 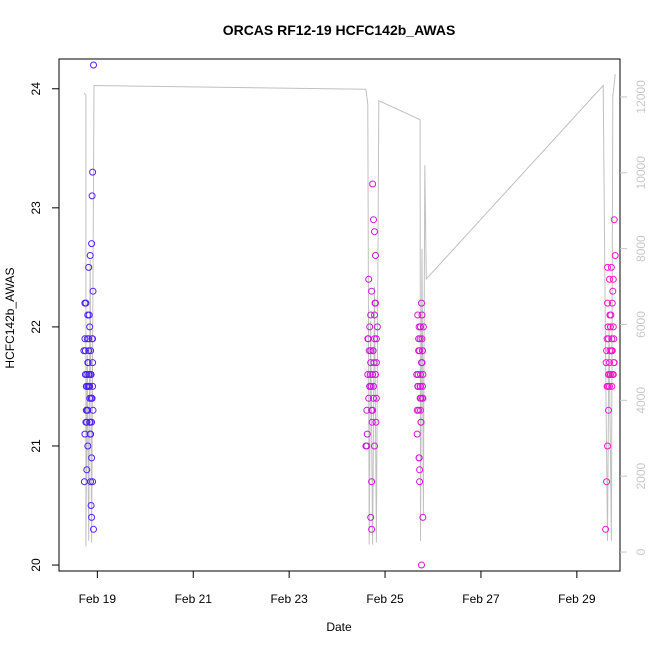 What do you see at coordinates (385, 599) in the screenshot?
I see `x-tick-label: Feb 25` at bounding box center [385, 599].